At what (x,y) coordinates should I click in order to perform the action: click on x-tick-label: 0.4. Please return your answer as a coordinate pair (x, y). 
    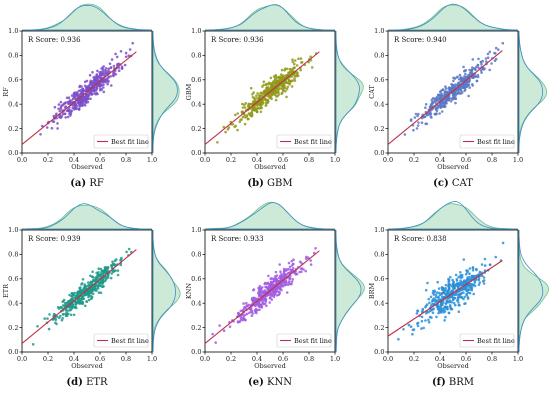
    Looking at the image, I should click on (74, 359).